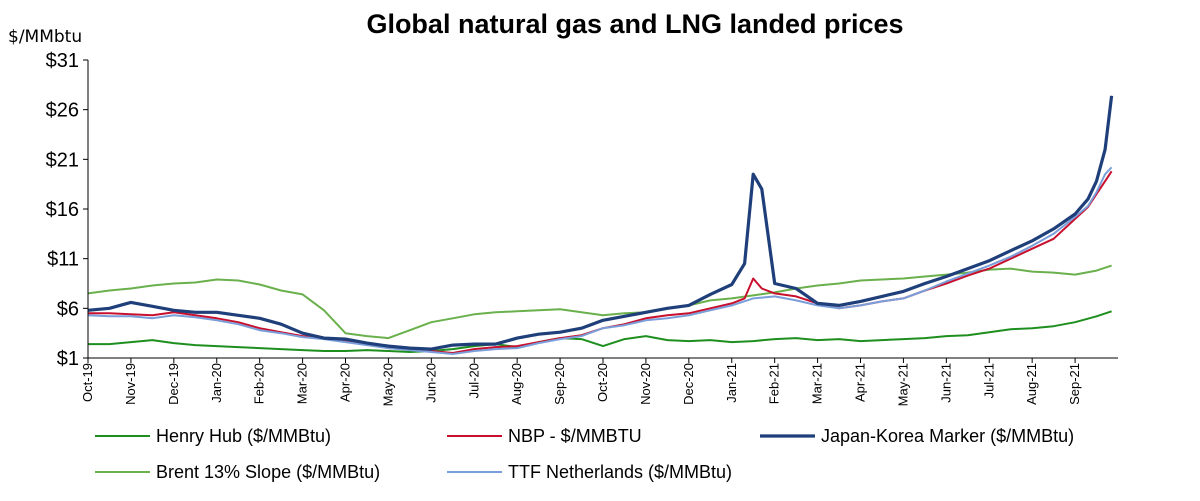 This screenshot has width=1200, height=501. Describe the element at coordinates (173, 384) in the screenshot. I see `x-tick-label: Dec-19` at that location.